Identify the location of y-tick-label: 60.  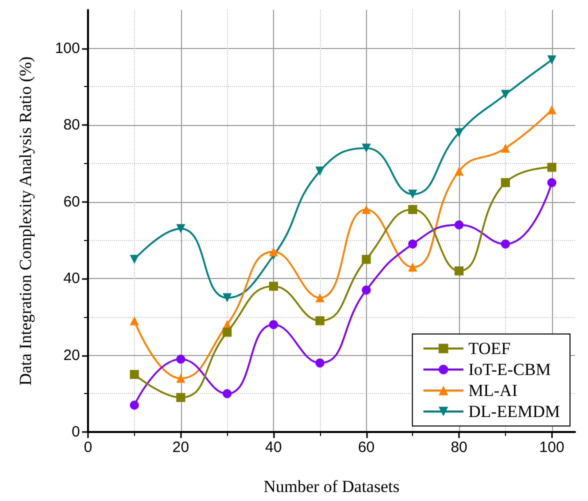
(71, 201).